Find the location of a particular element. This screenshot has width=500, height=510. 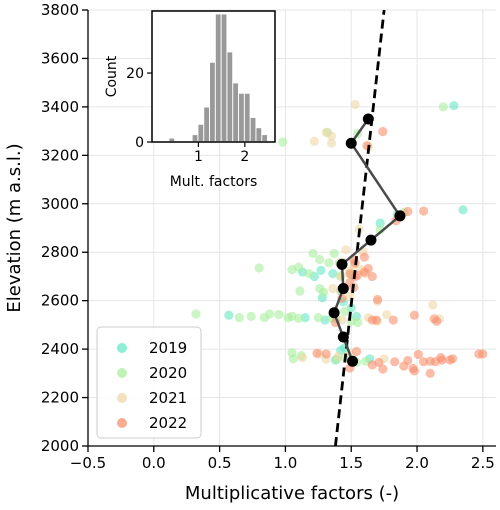

mean-profile is located at coordinates (367, 240).